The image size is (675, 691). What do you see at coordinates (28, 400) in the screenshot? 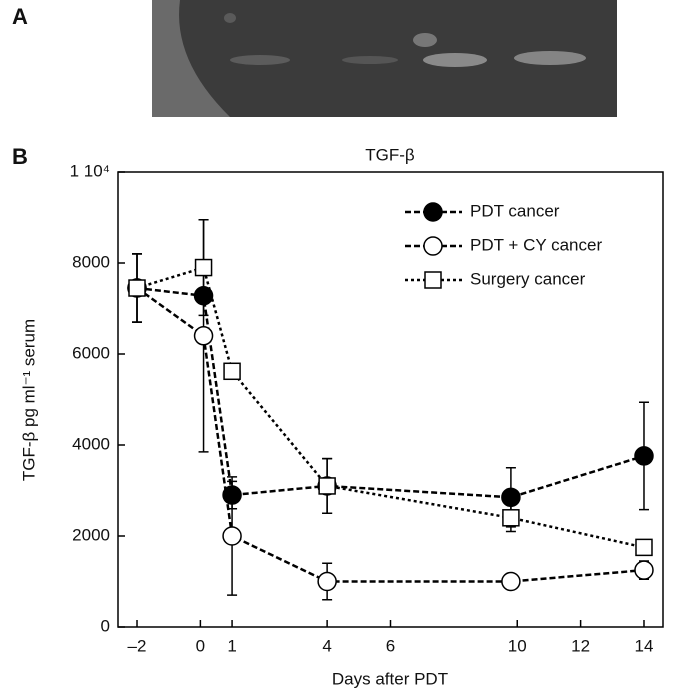
I see `y-axis-label: TGF-β pg ml⁻¹ serum` at bounding box center [28, 400].